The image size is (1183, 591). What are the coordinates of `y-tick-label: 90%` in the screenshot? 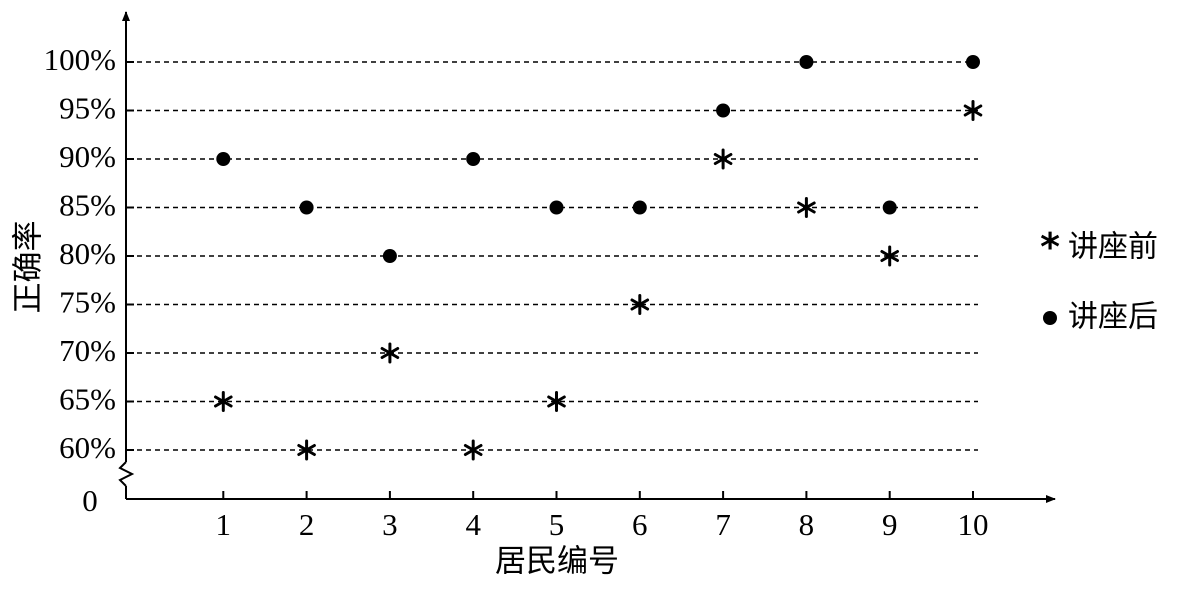 It's located at (87, 156).